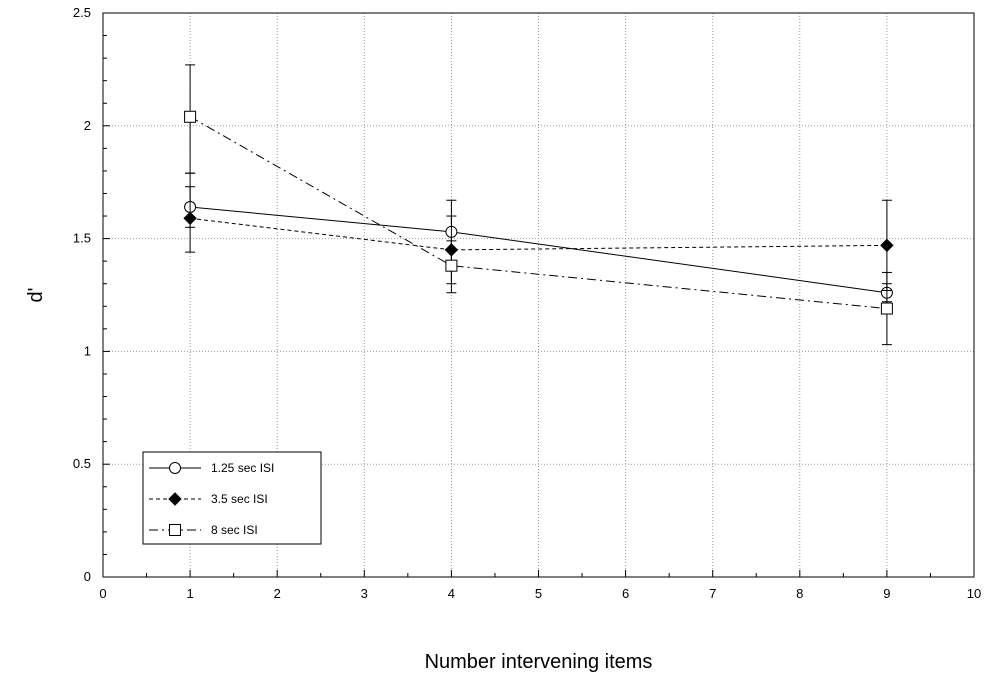 Image resolution: width=990 pixels, height=679 pixels. I want to click on x-tick-label: 1, so click(189, 593).